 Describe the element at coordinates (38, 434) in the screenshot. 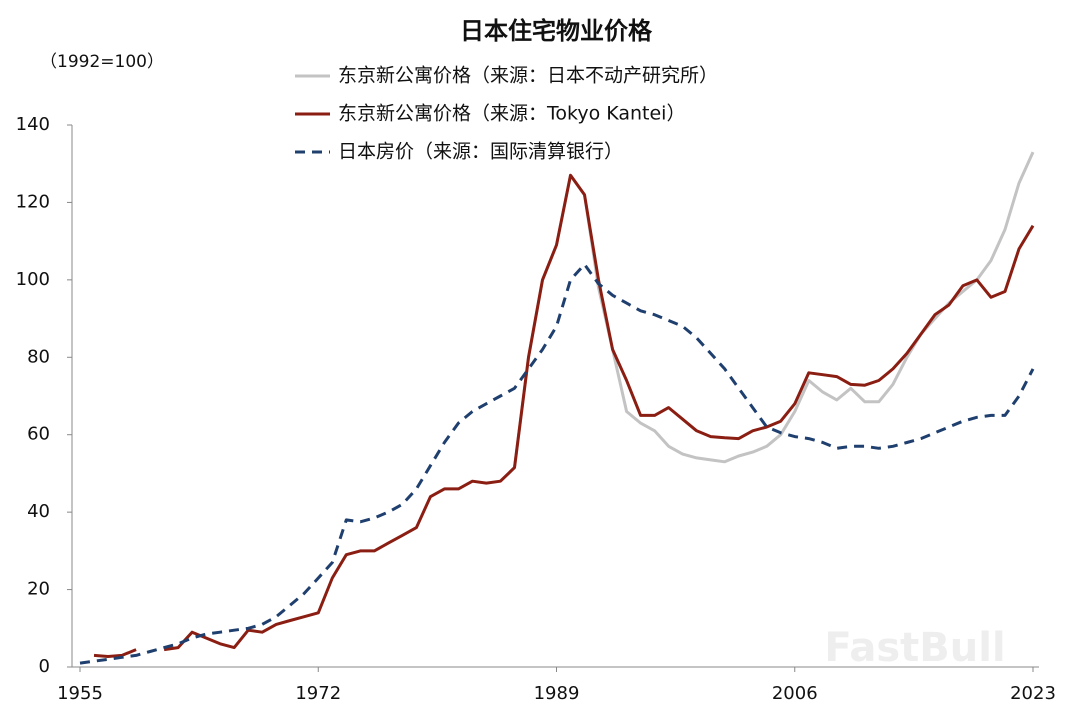

I see `y-tick-label: 60` at that location.